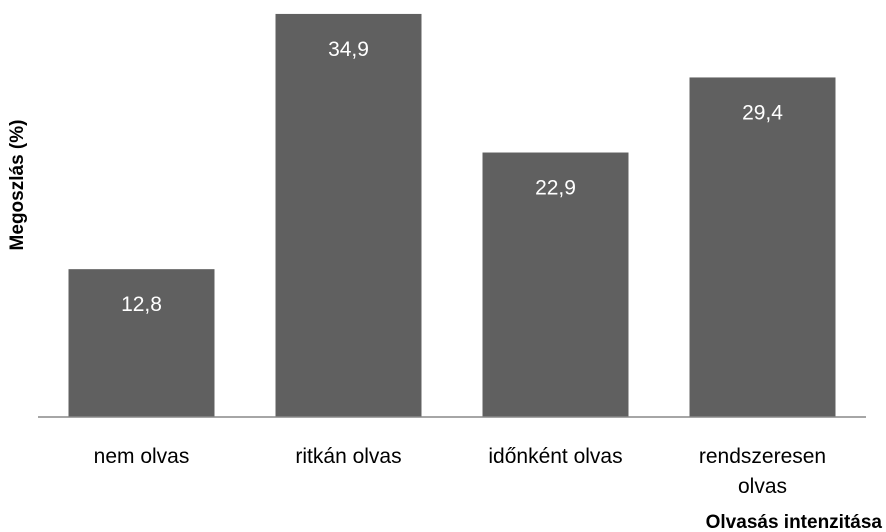 This screenshot has width=886, height=532. I want to click on y-axis-title: Megoszlás (%), so click(17, 185).